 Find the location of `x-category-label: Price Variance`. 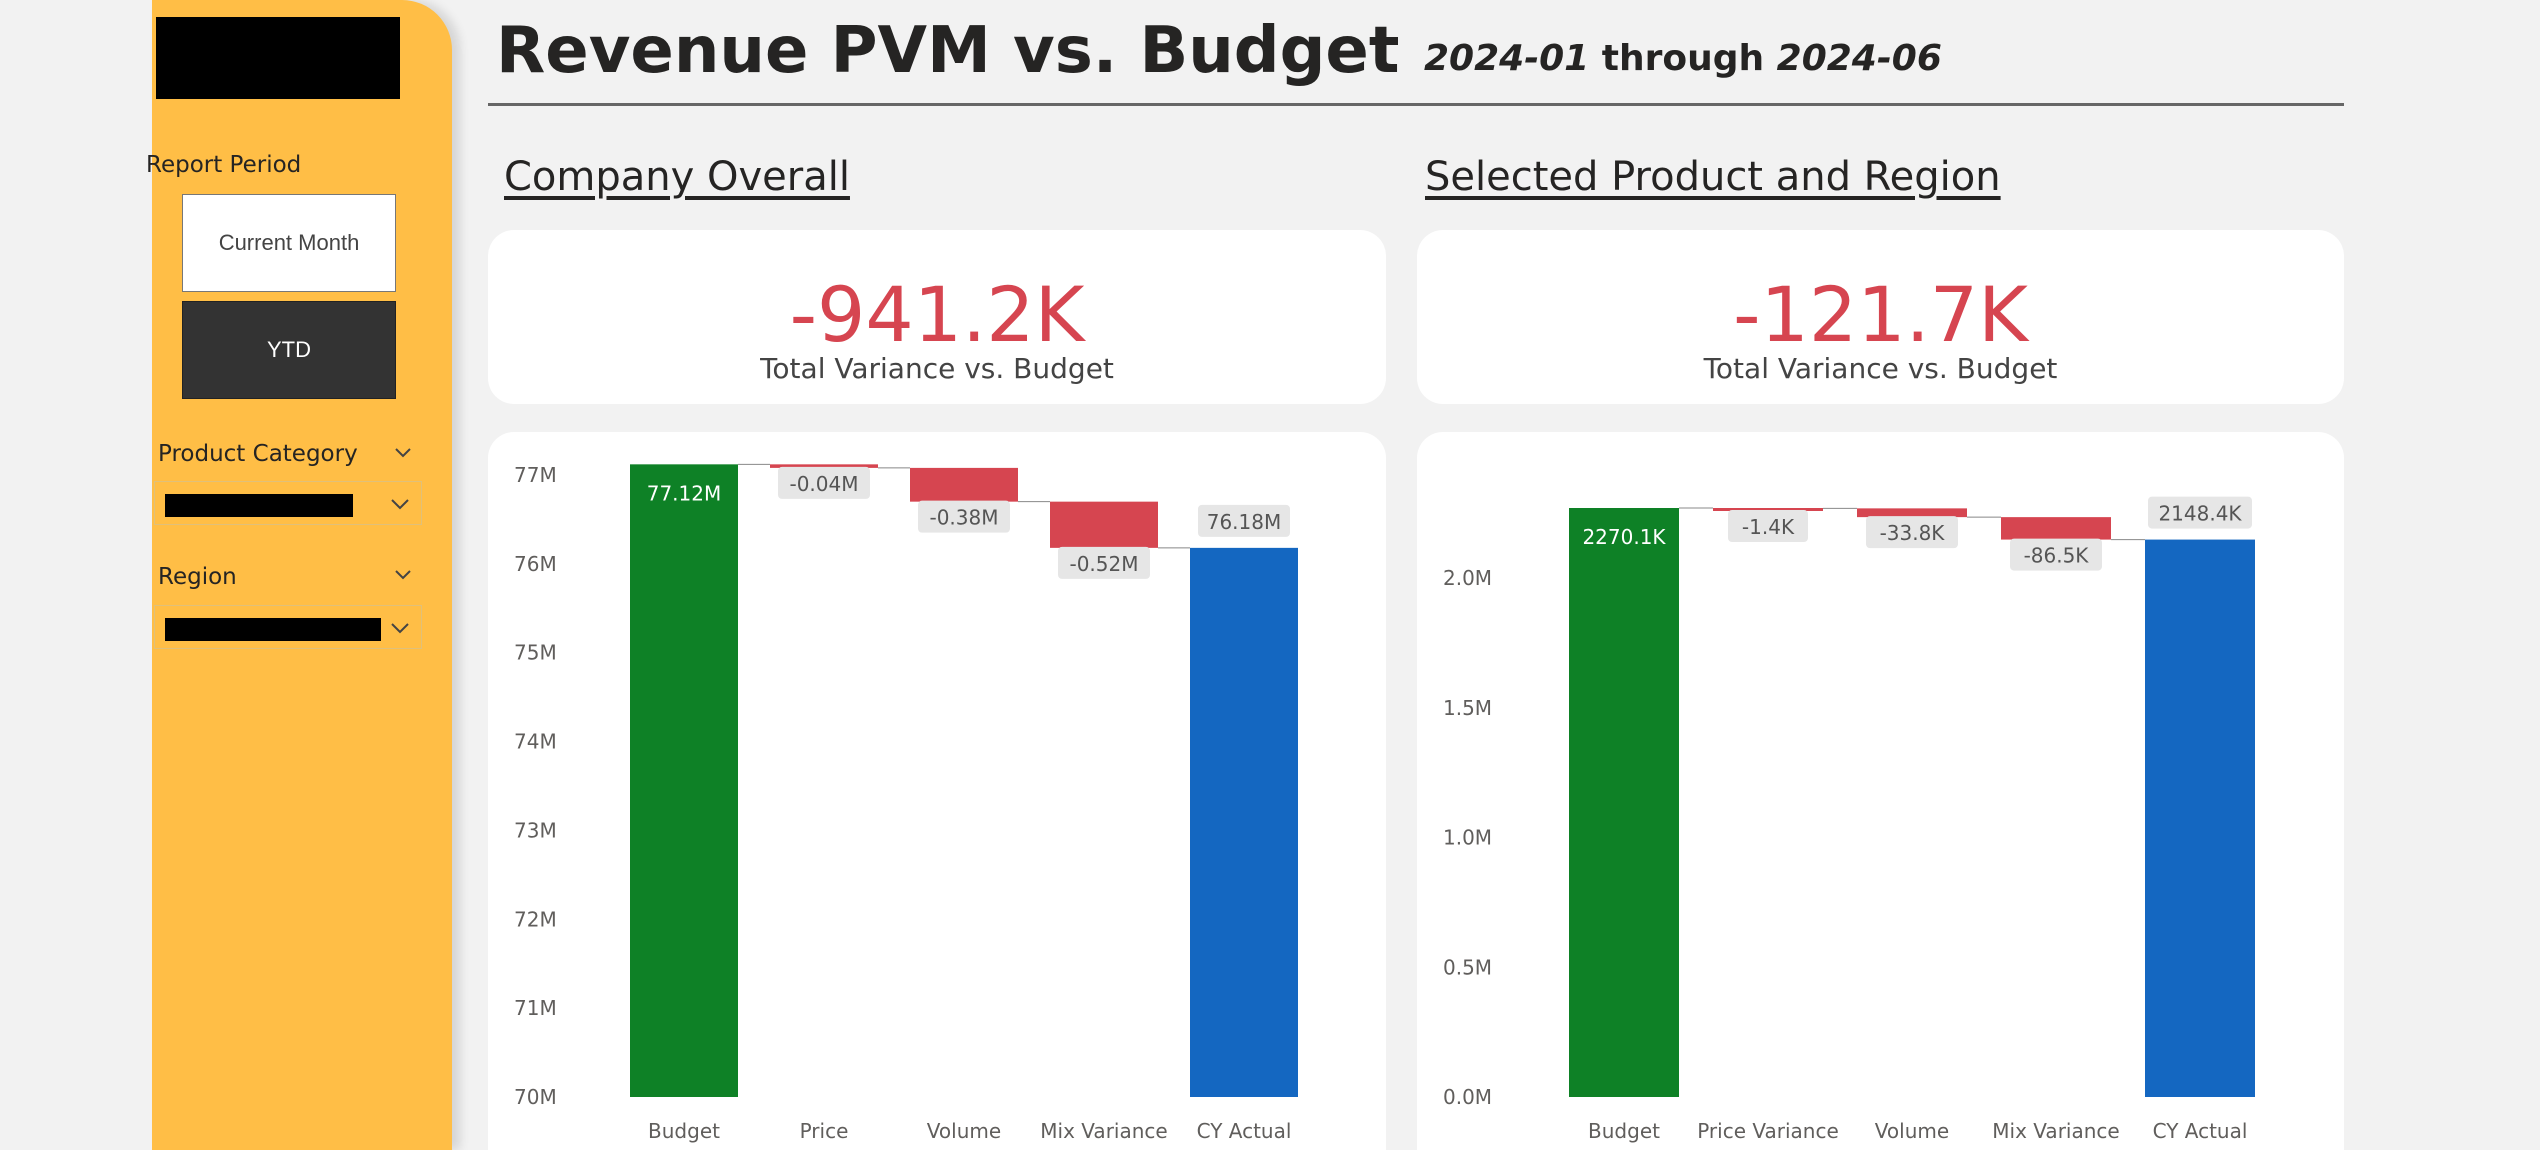

x-category-label: Price Variance is located at coordinates (1768, 1131).